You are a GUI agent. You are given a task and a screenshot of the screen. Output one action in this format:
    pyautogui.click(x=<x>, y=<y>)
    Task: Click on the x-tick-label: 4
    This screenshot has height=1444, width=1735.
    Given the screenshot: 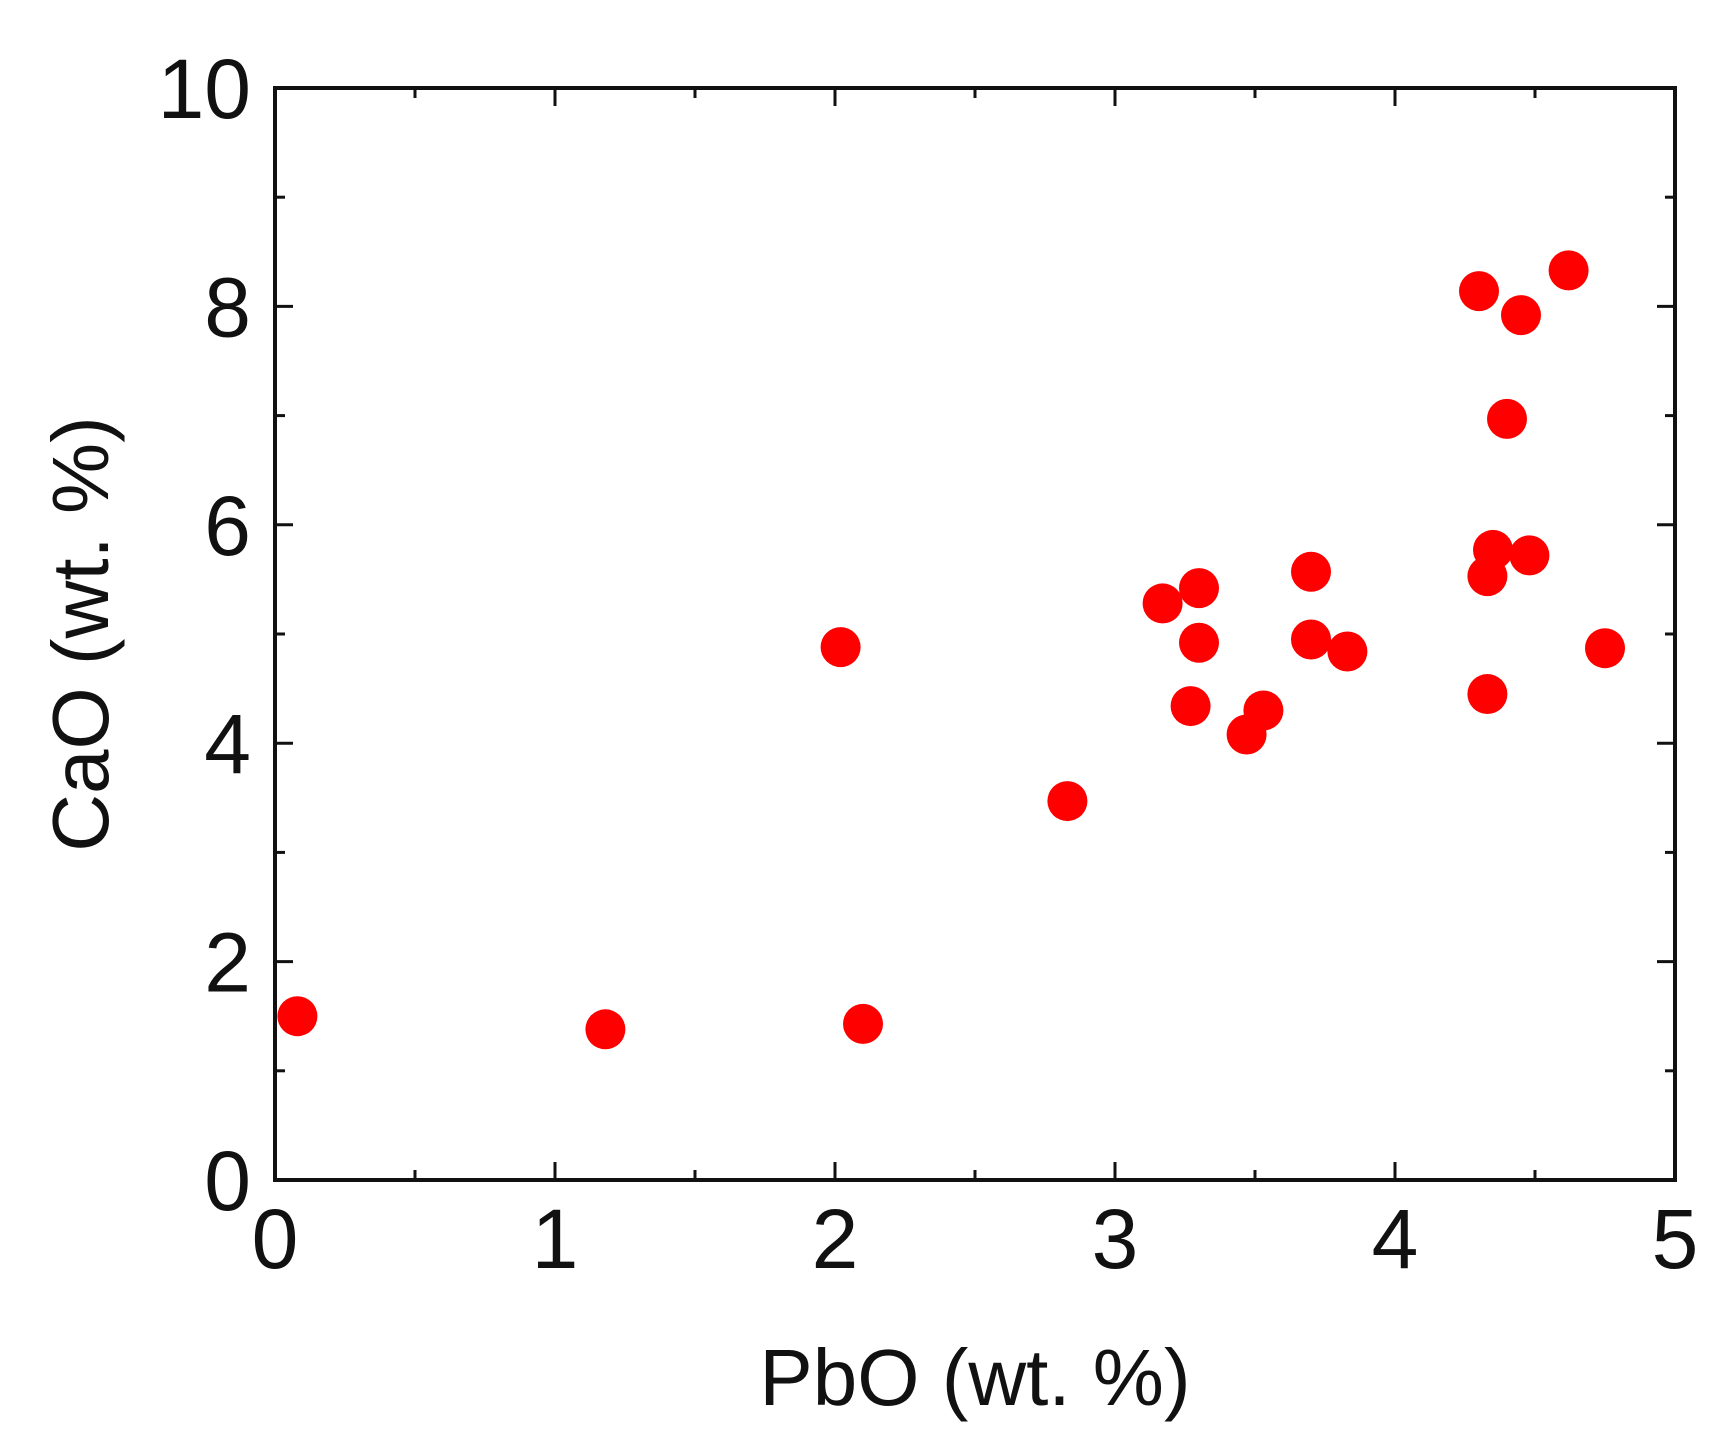 What is the action you would take?
    pyautogui.click(x=1395, y=1239)
    